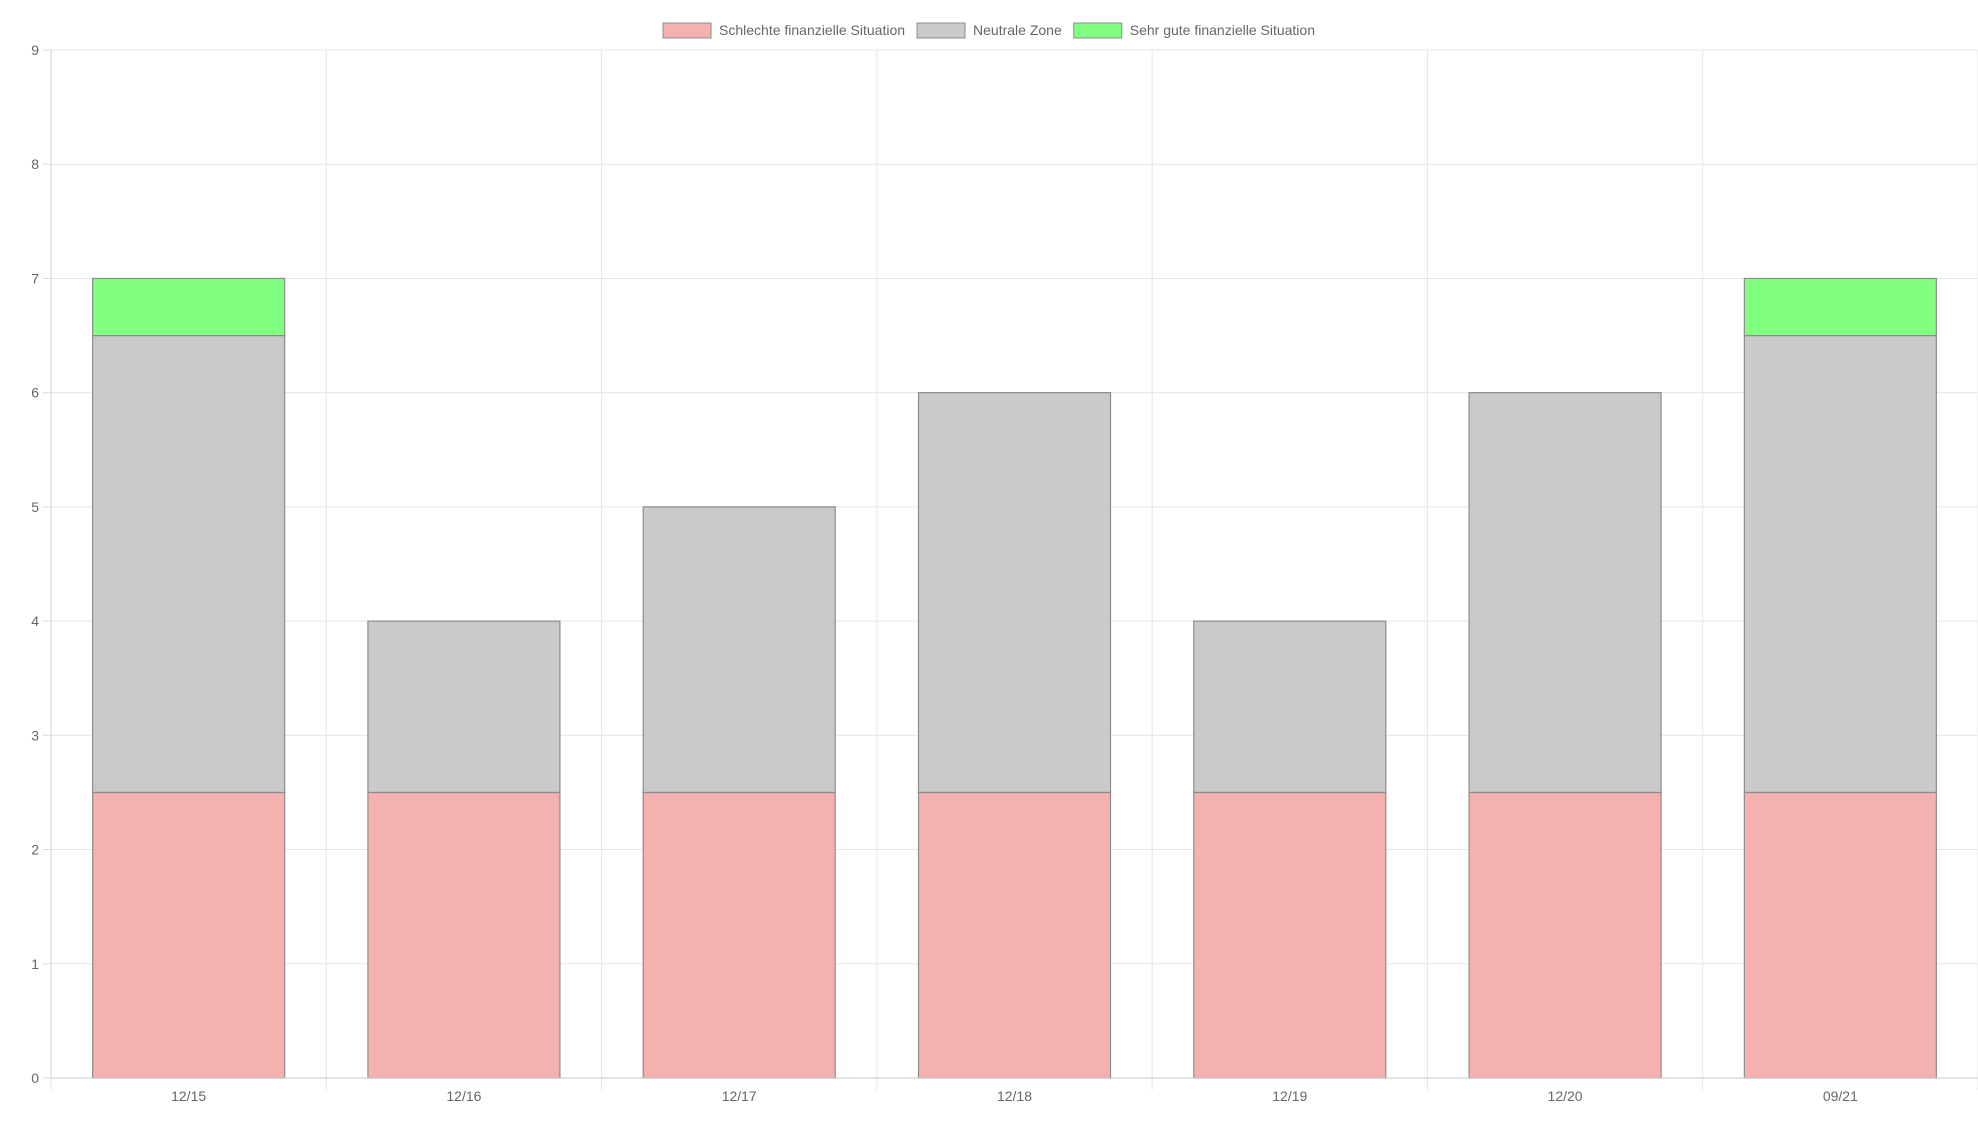 This screenshot has height=1125, width=1978. I want to click on x-tick-label: 12/18, so click(1014, 1096).